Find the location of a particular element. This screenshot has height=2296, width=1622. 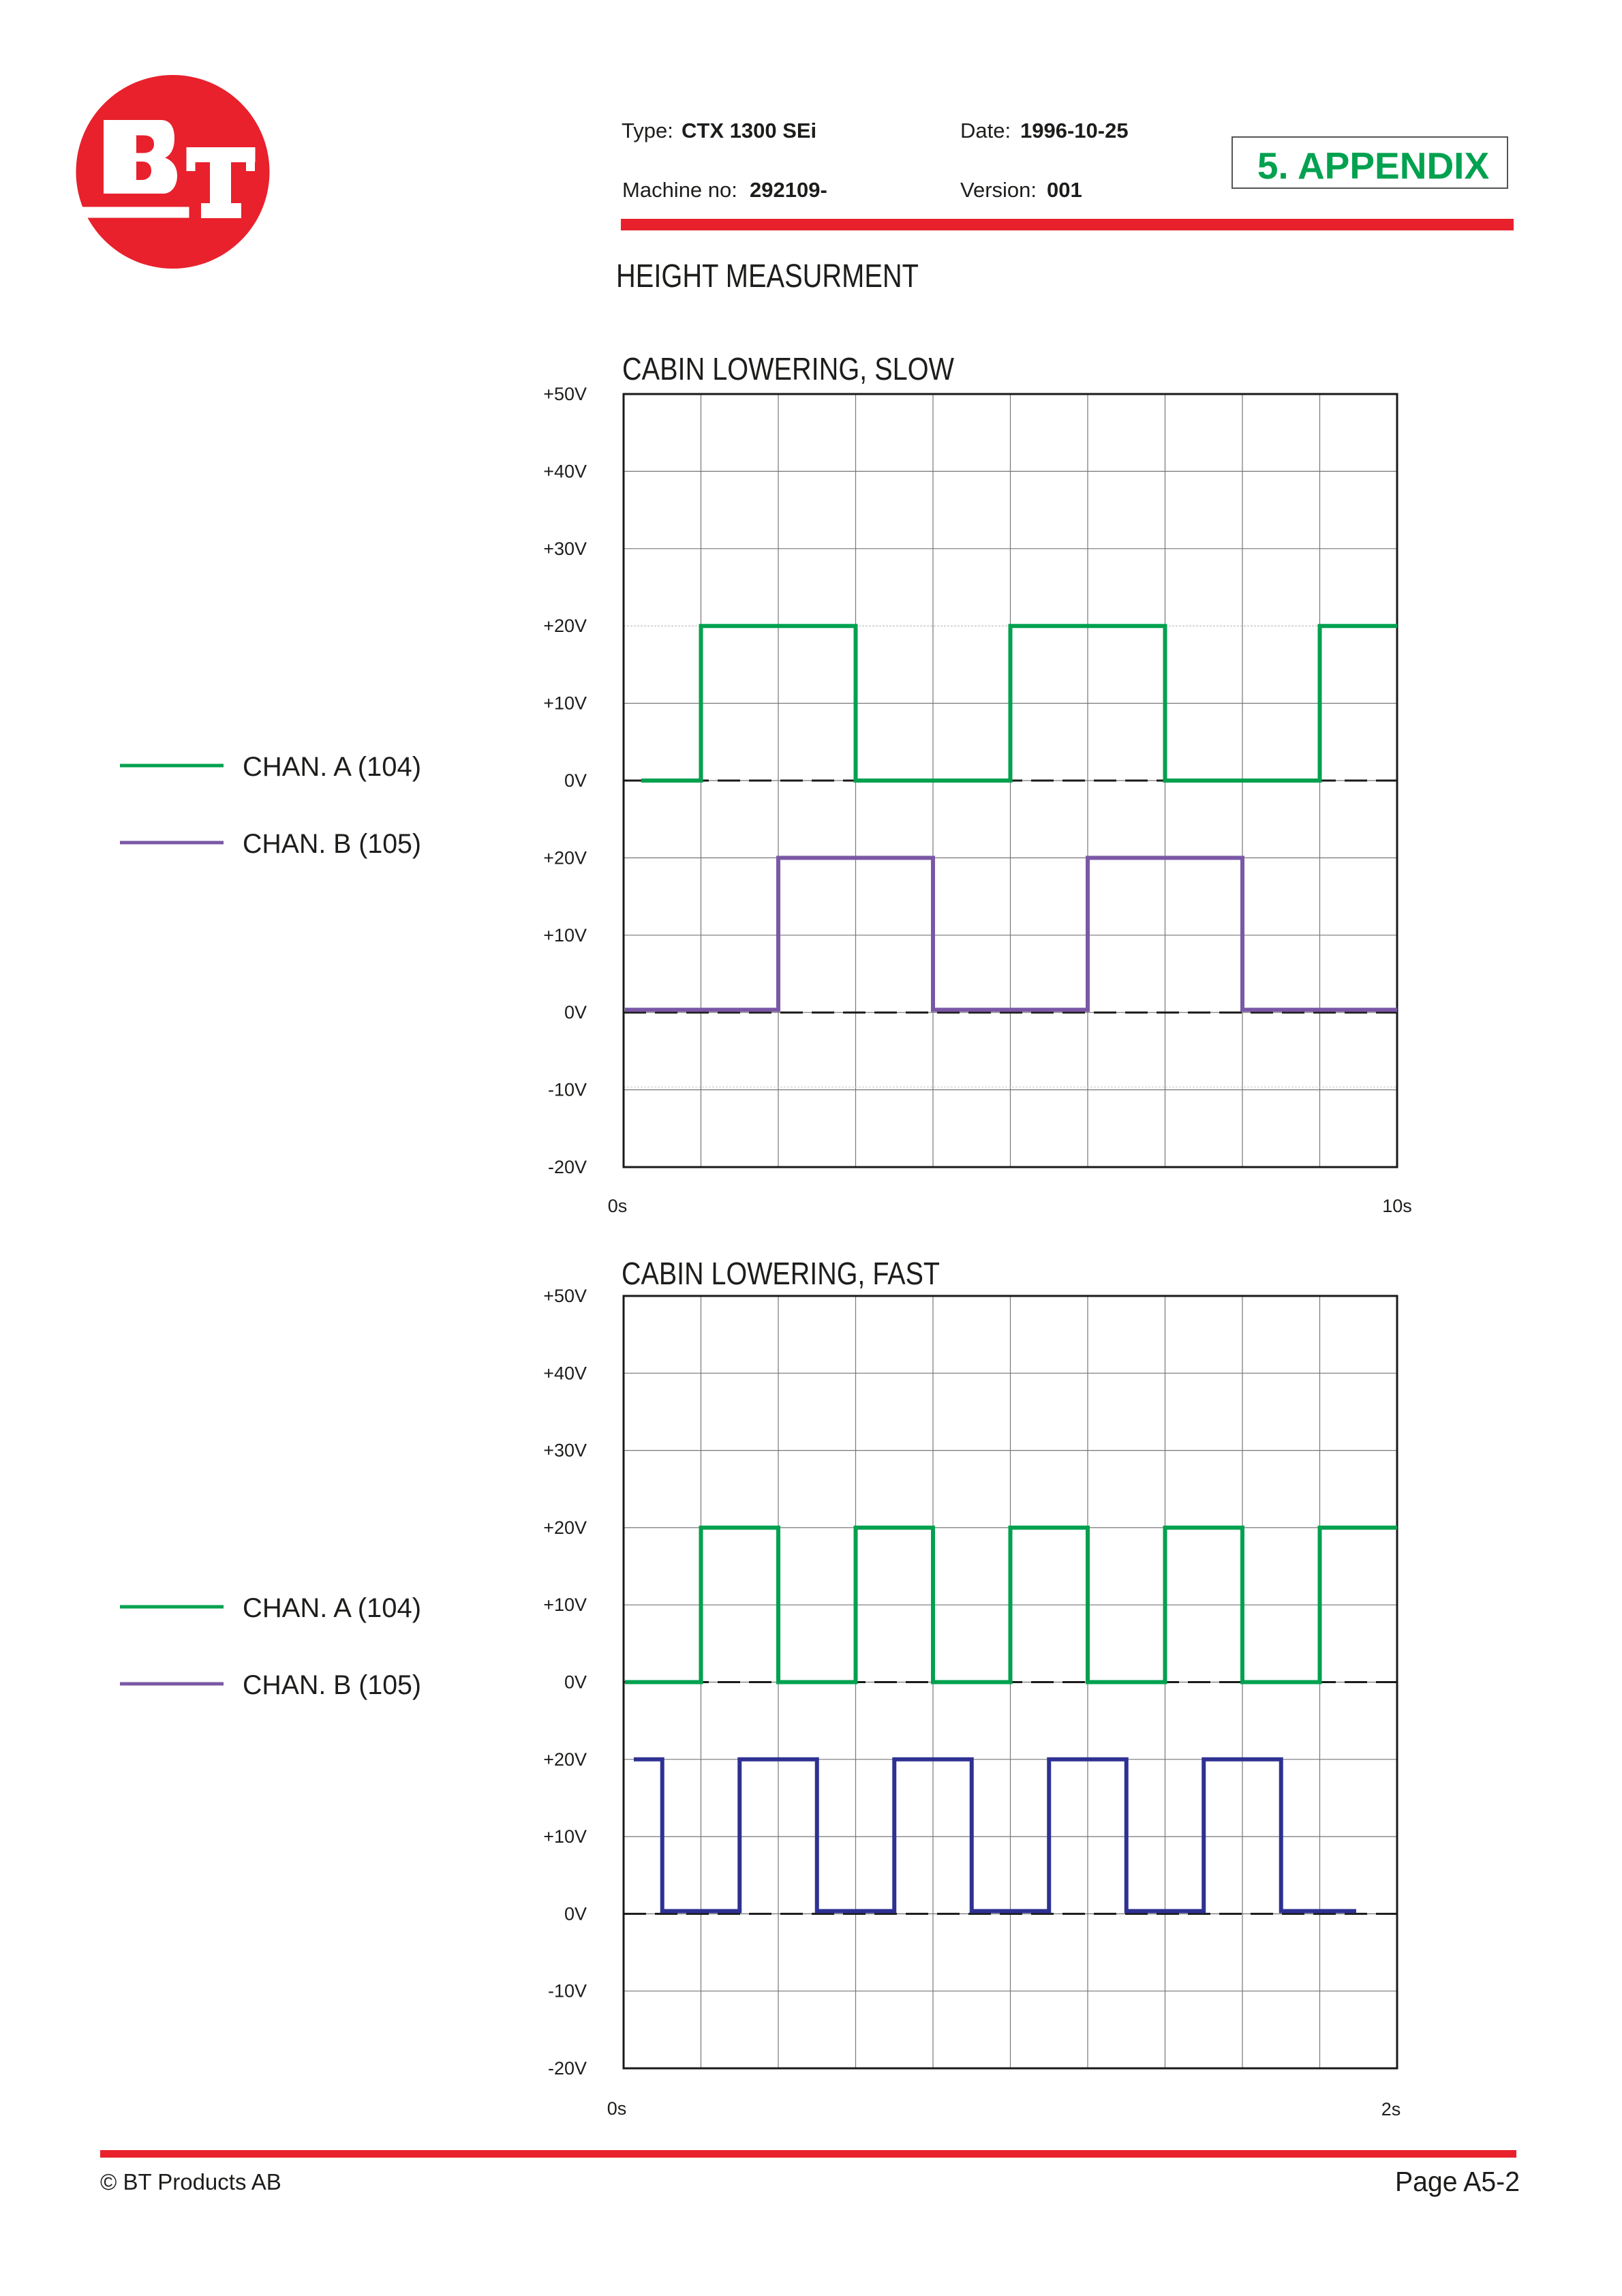

svg-text: Machine no: is located at coordinates (679, 190).